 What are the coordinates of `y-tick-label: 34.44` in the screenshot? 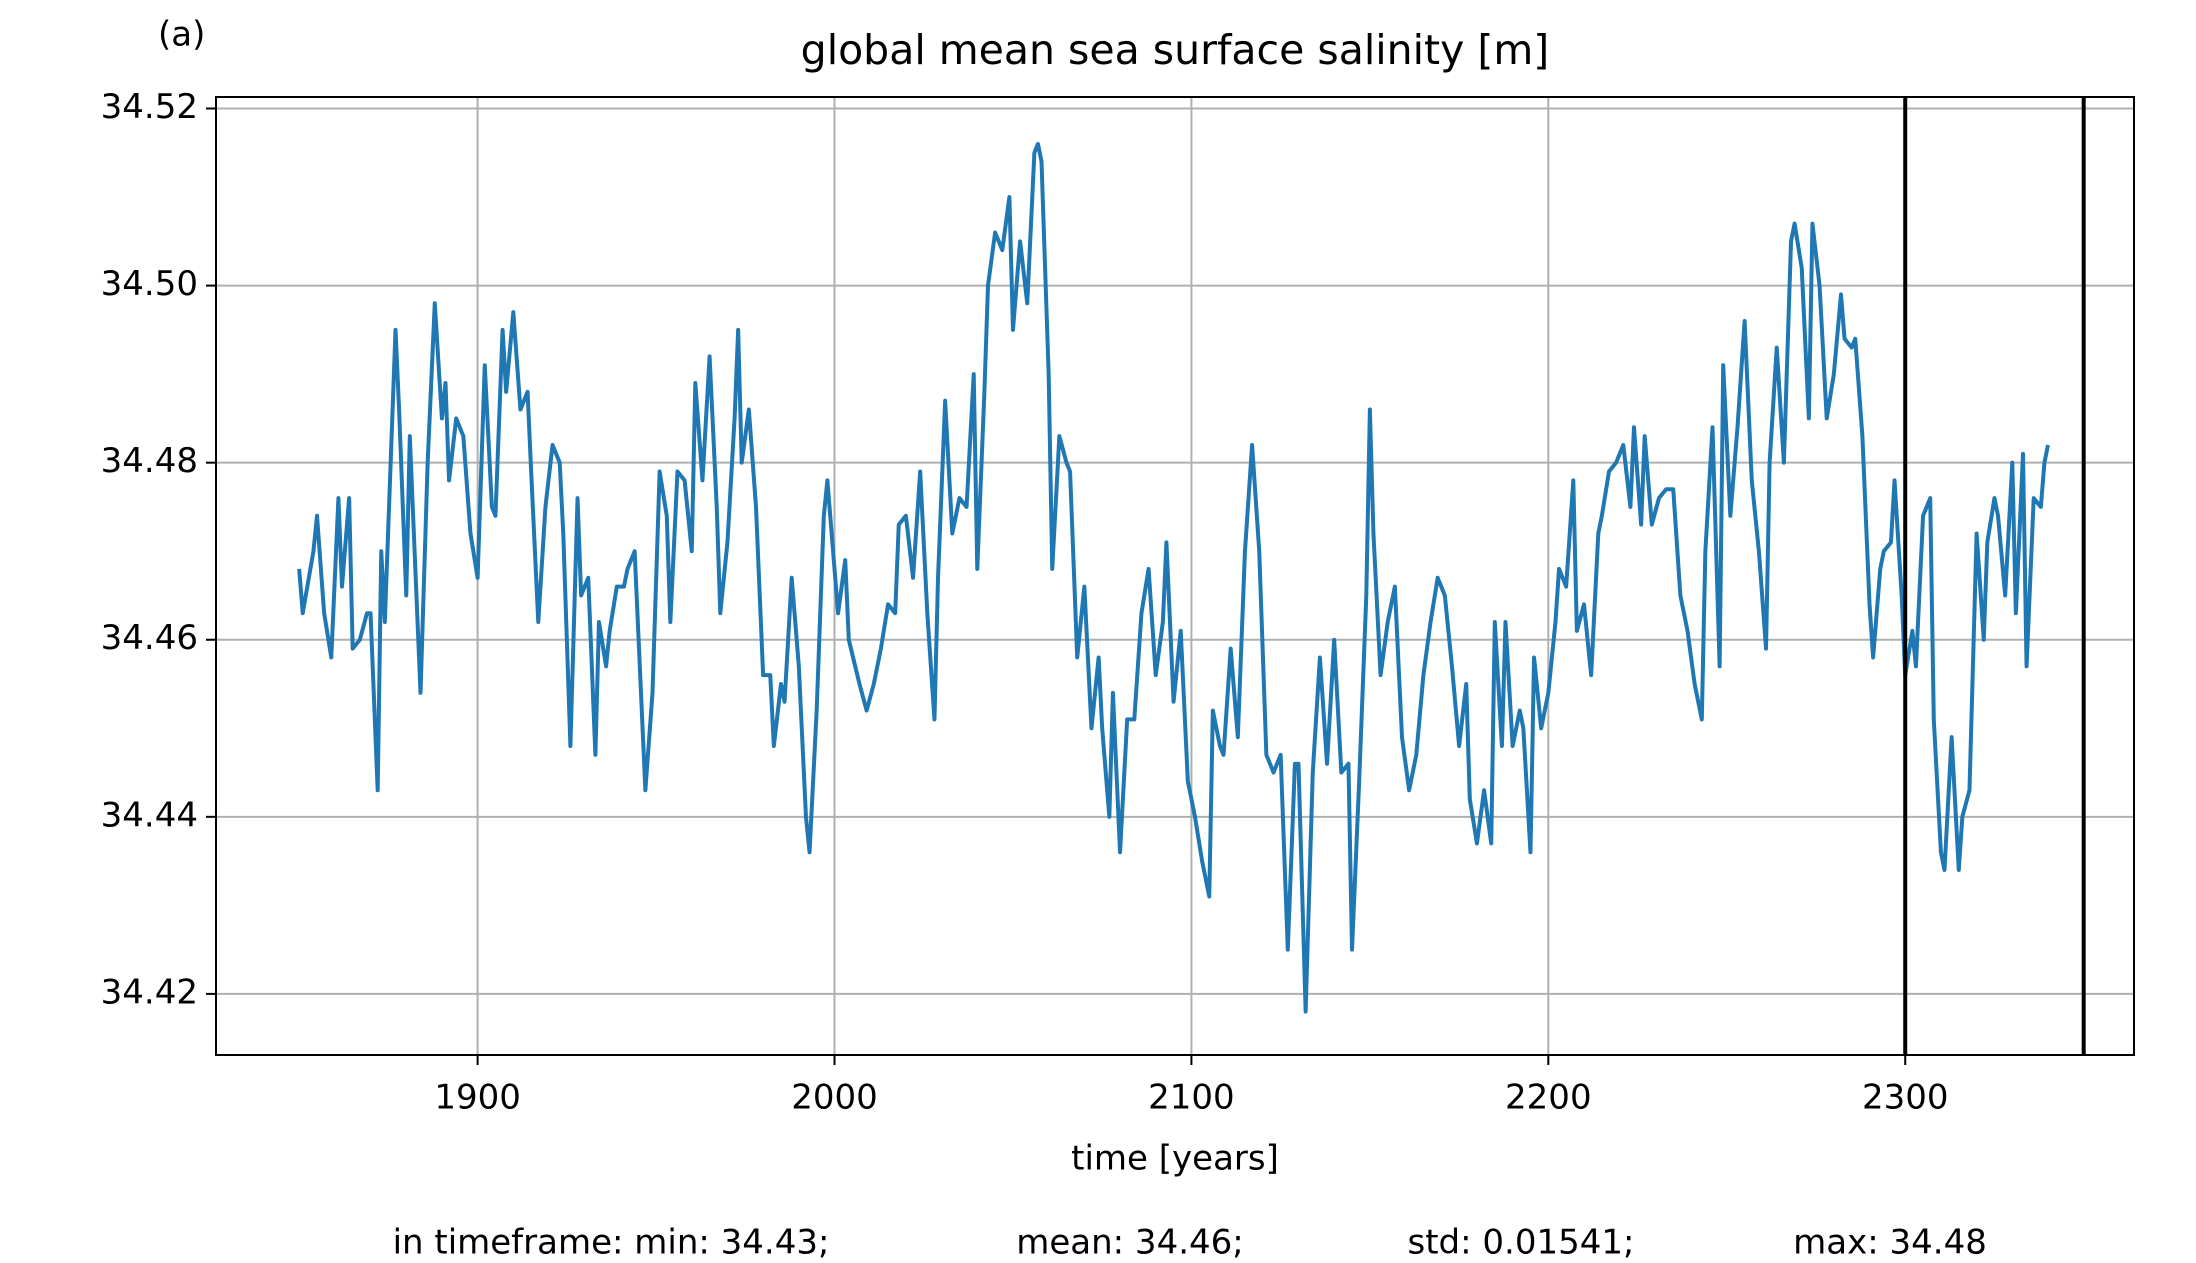 It's located at (149, 815).